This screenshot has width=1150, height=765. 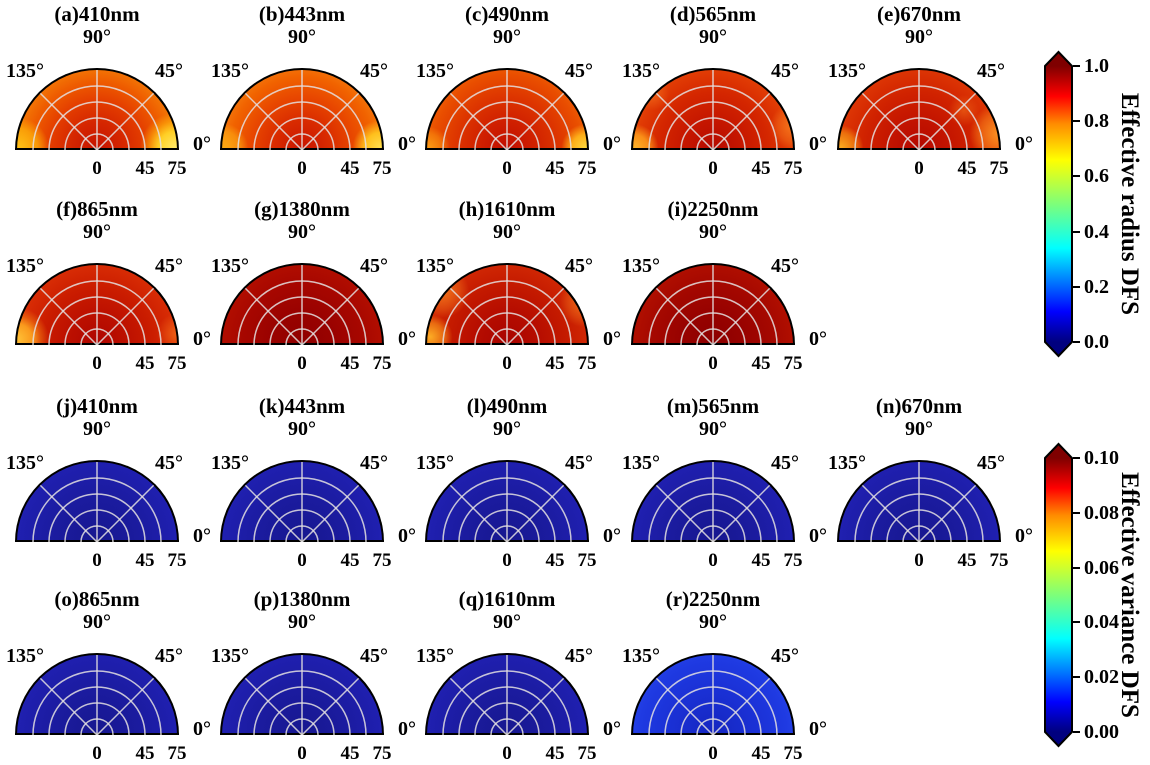 What do you see at coordinates (1058, 595) in the screenshot?
I see `colorbar-gradient` at bounding box center [1058, 595].